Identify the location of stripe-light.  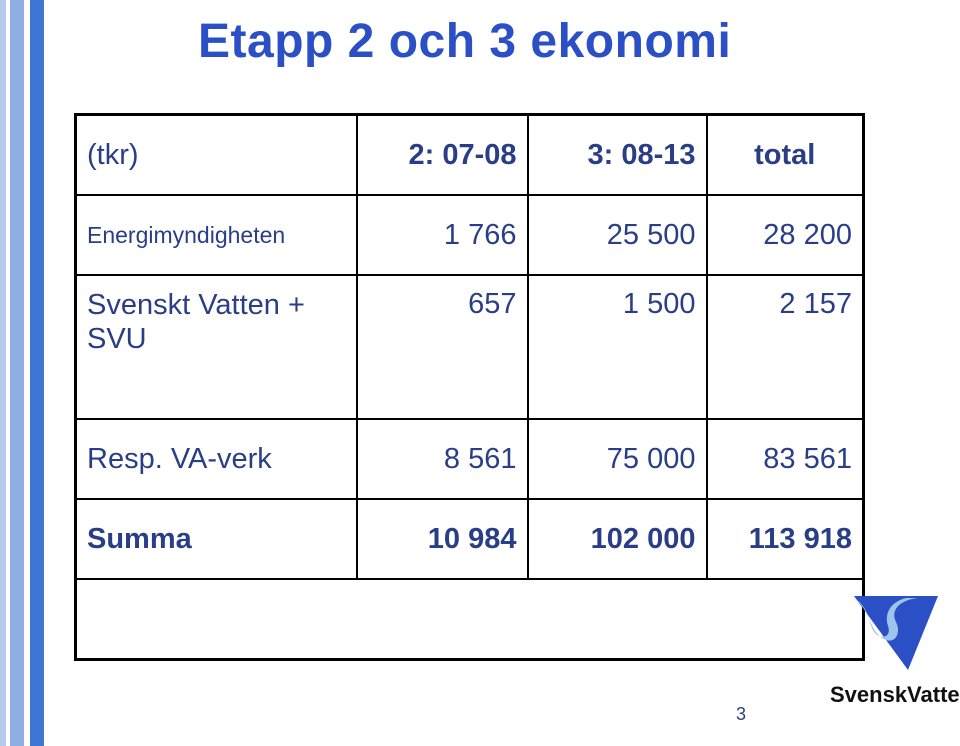
(3, 373).